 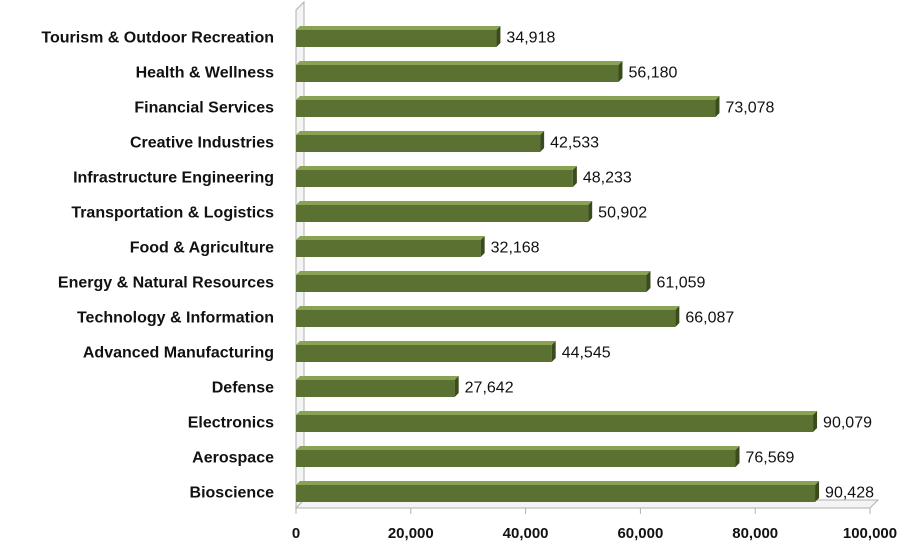 I want to click on data-label: 73,078, so click(x=749, y=108).